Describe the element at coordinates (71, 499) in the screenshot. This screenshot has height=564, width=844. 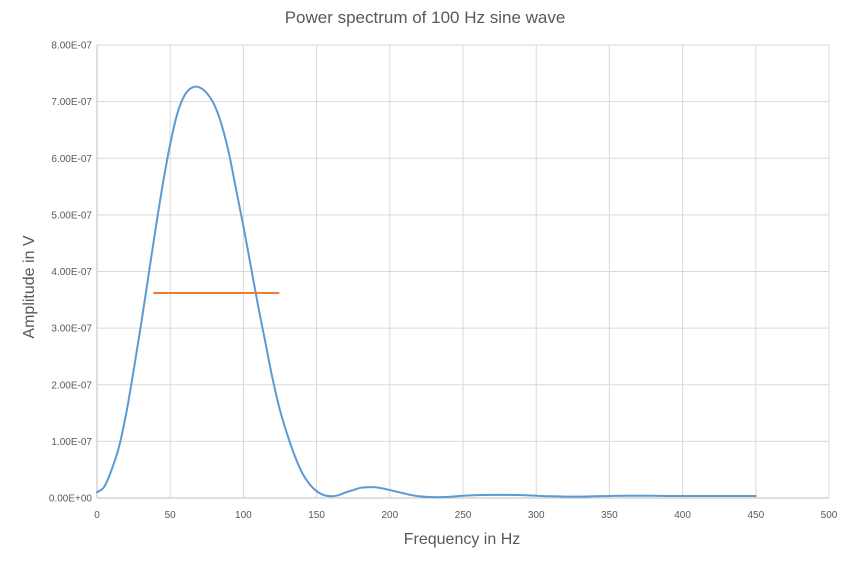
I see `y-tick-label: 0.00E+00` at that location.